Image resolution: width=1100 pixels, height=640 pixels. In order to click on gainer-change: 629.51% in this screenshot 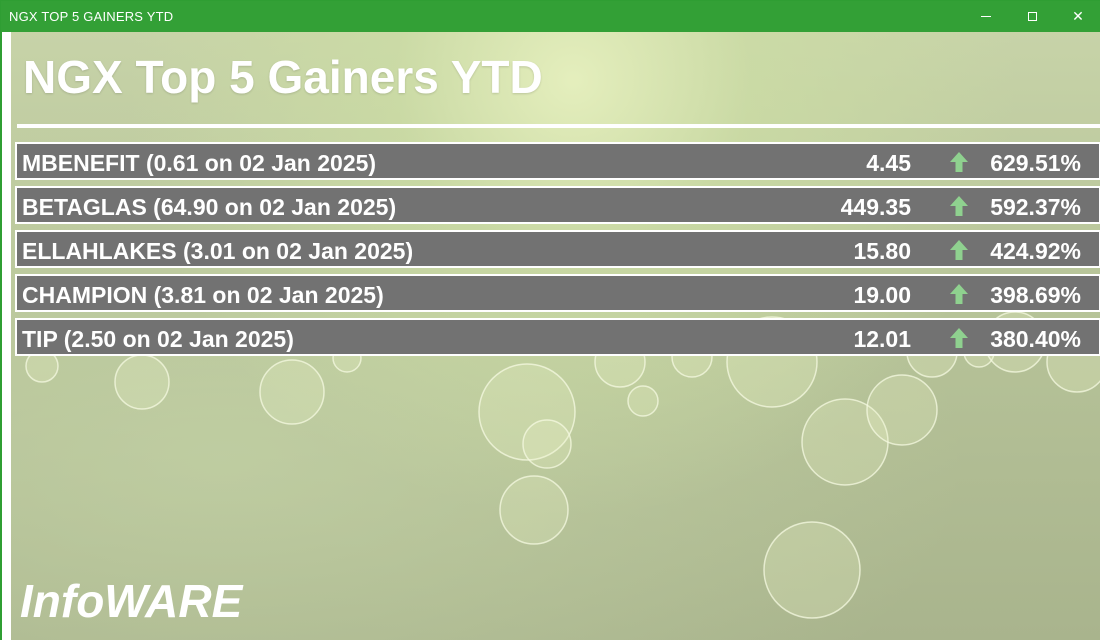, I will do `click(1035, 163)`.